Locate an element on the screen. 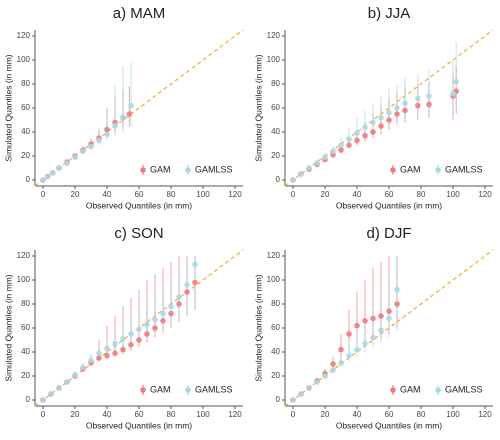 The image size is (500, 440). x-tick-label: 80 is located at coordinates (171, 194).